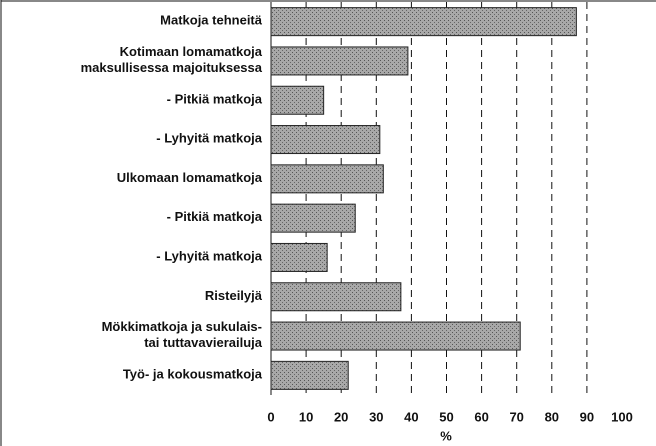  I want to click on x-axis-label: %, so click(446, 435).